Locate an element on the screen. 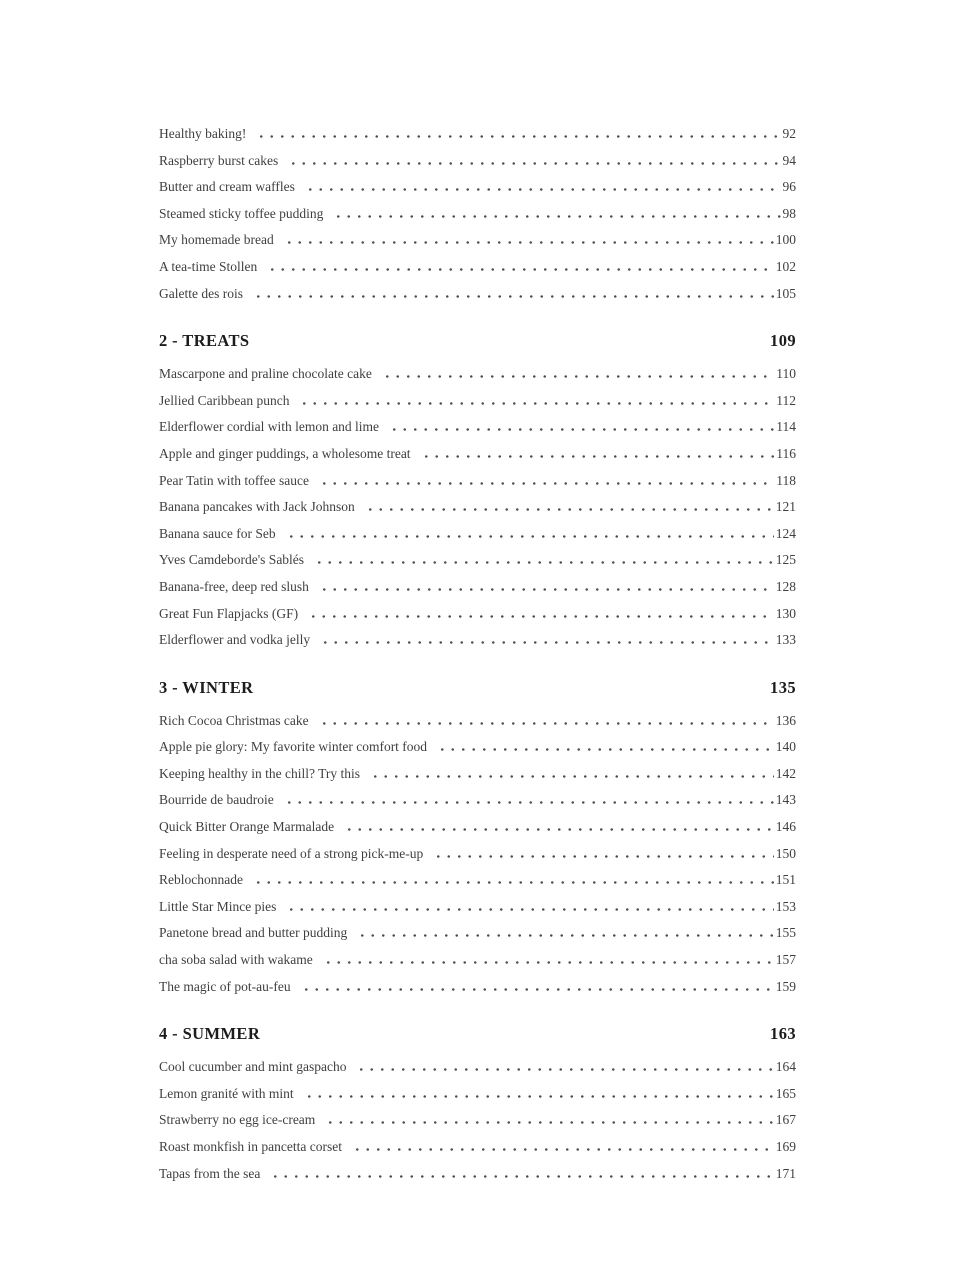 This screenshot has width=954, height=1276. toc-entry: Lemon granité with mint 165 is located at coordinates (477, 1094).